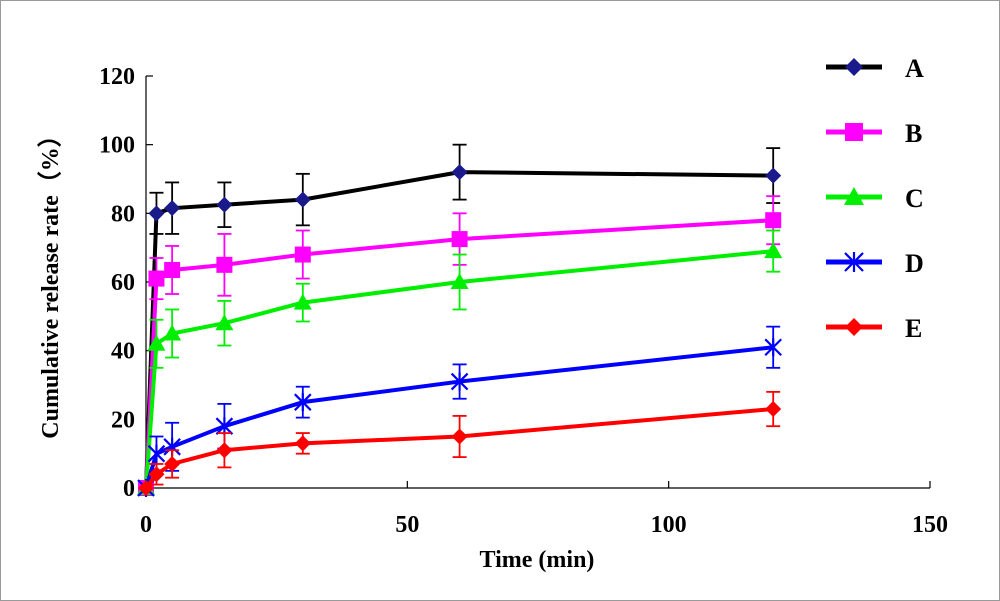 The height and width of the screenshot is (601, 1000). Describe the element at coordinates (875, 68) in the screenshot. I see `legend-item-A: A` at that location.